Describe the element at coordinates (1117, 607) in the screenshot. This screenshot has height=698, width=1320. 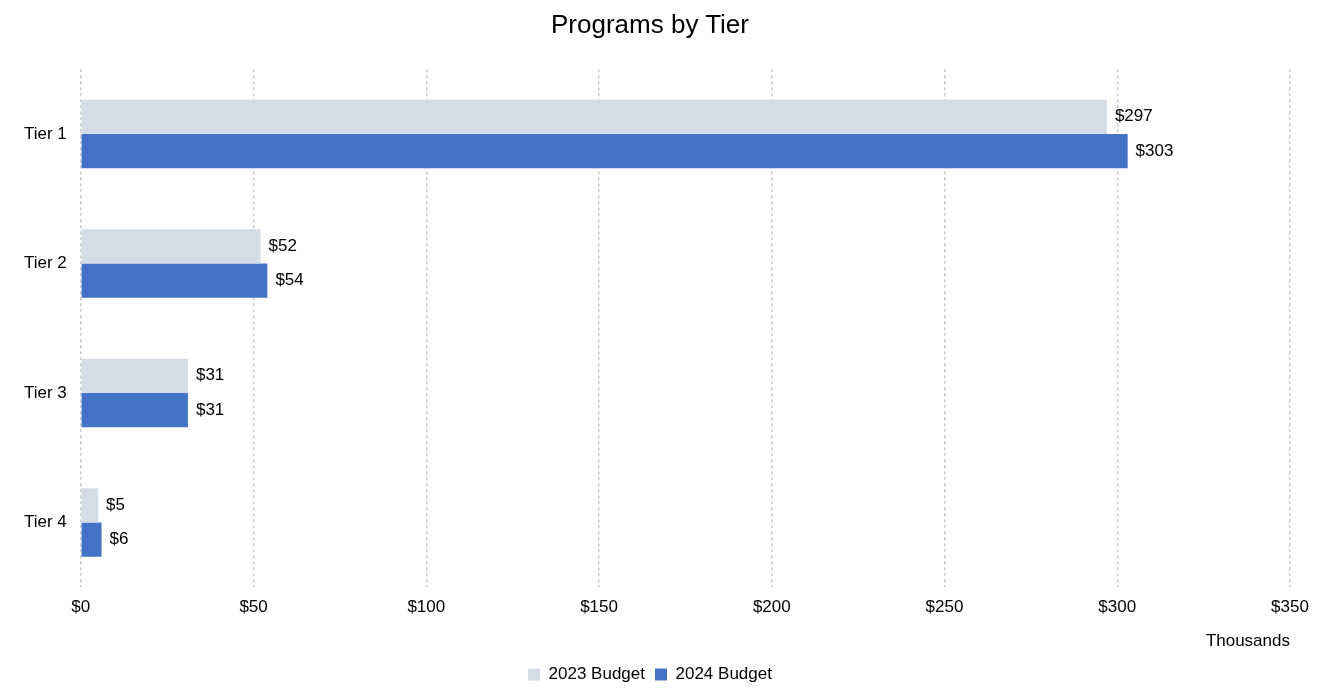
I see `x-tick-label: $300` at that location.